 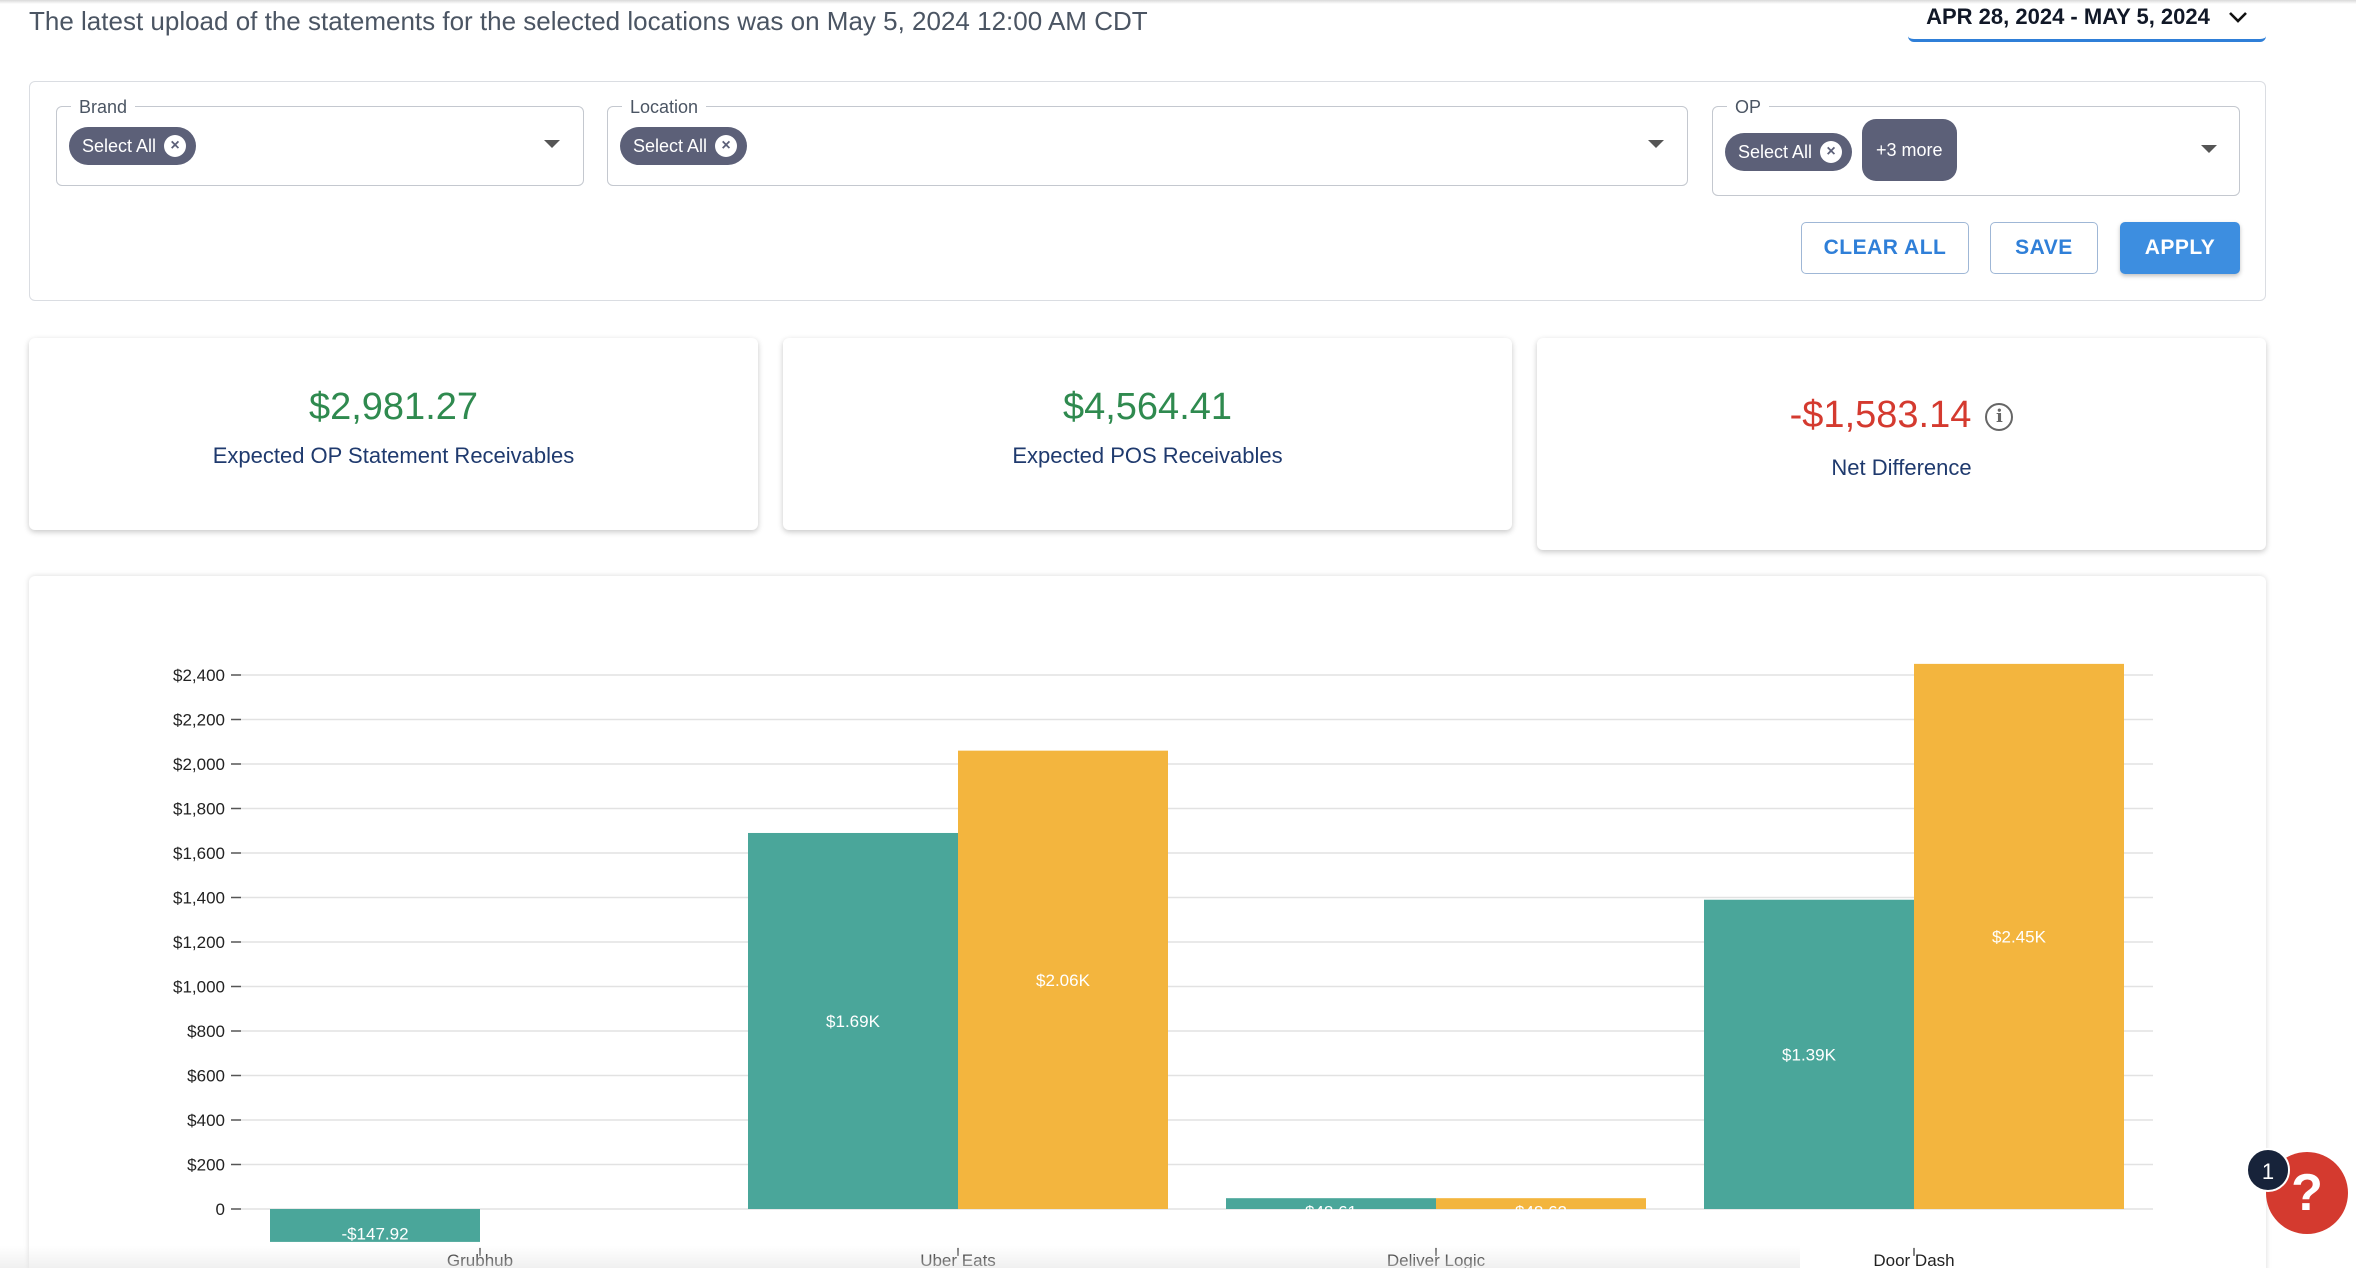 I want to click on apply-button: APPLY, so click(x=2180, y=248).